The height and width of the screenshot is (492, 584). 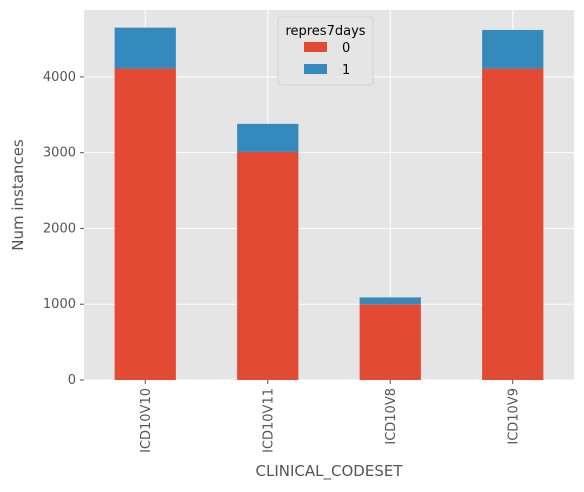 What do you see at coordinates (18, 195) in the screenshot?
I see `y-axis-label: Num instances` at bounding box center [18, 195].